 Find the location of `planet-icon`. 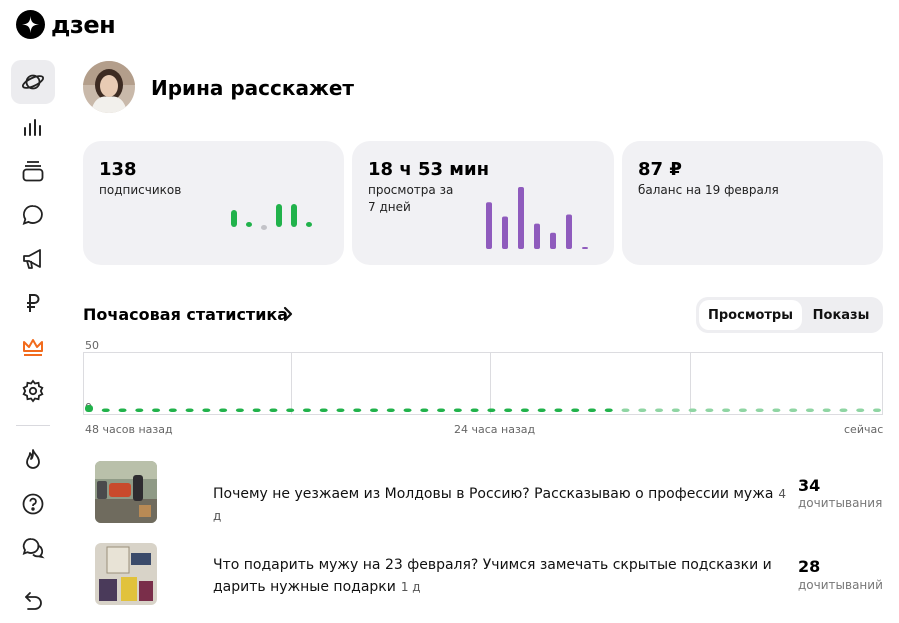

planet-icon is located at coordinates (33, 82).